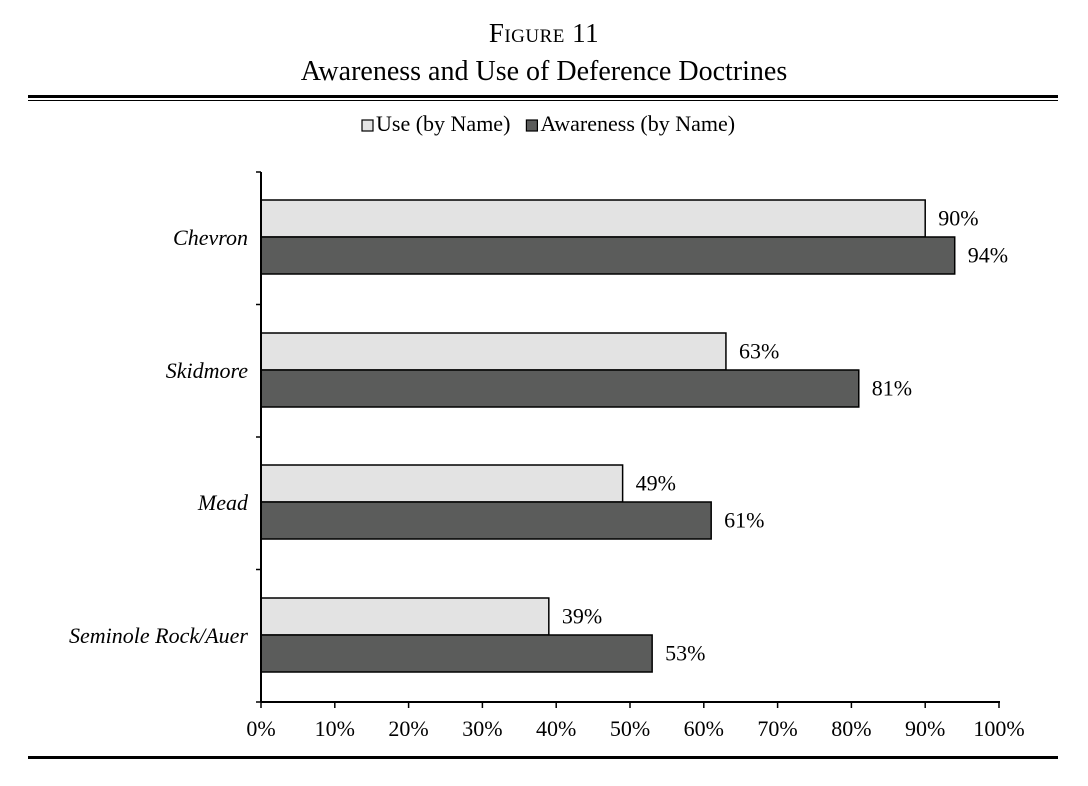 This screenshot has width=1088, height=786. I want to click on value-label-0-1: 63%, so click(759, 351).